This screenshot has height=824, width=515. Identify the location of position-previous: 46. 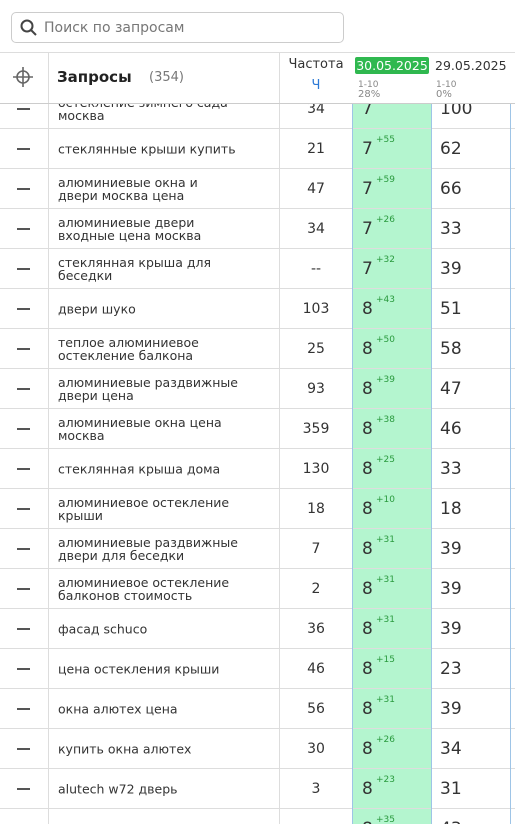
(451, 429).